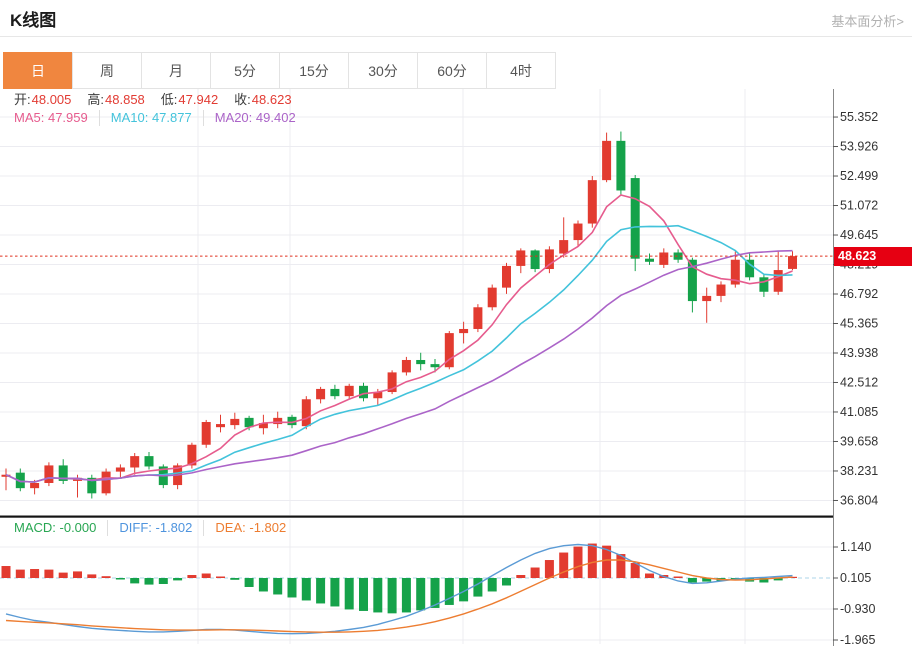  What do you see at coordinates (859, 353) in the screenshot?
I see `svg-text: 43.938` at bounding box center [859, 353].